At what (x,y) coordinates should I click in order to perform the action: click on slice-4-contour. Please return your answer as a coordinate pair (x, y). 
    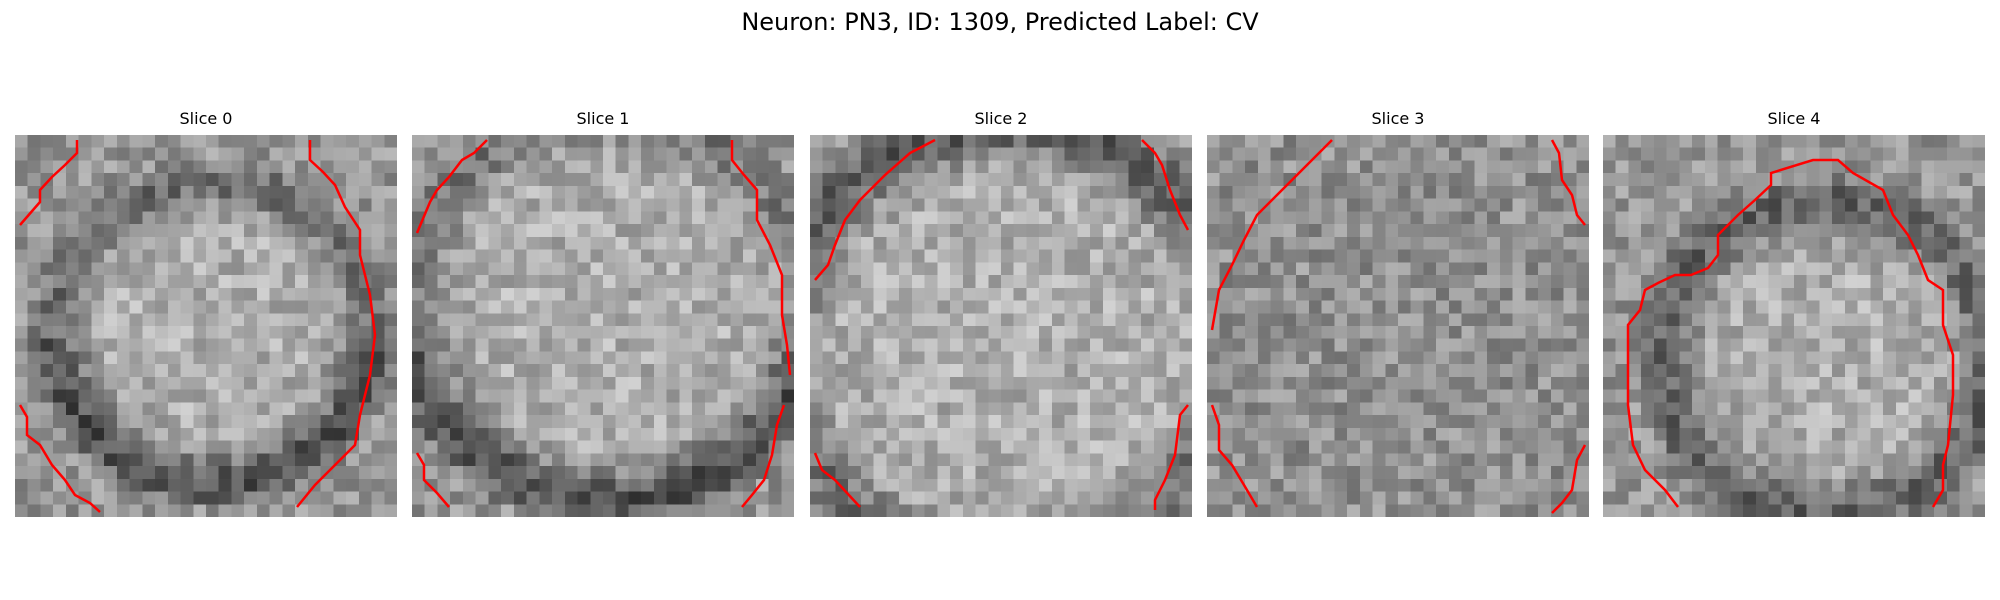
    Looking at the image, I should click on (1794, 326).